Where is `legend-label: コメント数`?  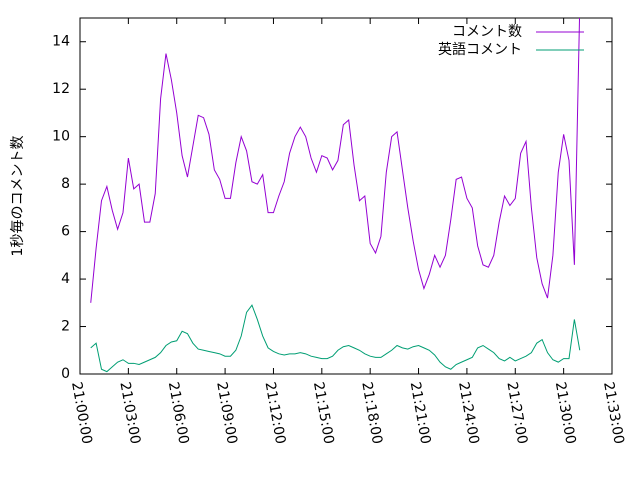
legend-label: コメント数 is located at coordinates (487, 32).